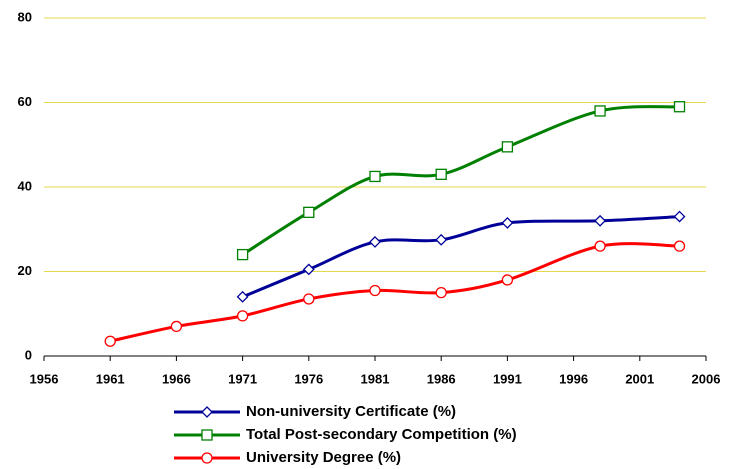  I want to click on x-tick-label: 1981, so click(375, 378).